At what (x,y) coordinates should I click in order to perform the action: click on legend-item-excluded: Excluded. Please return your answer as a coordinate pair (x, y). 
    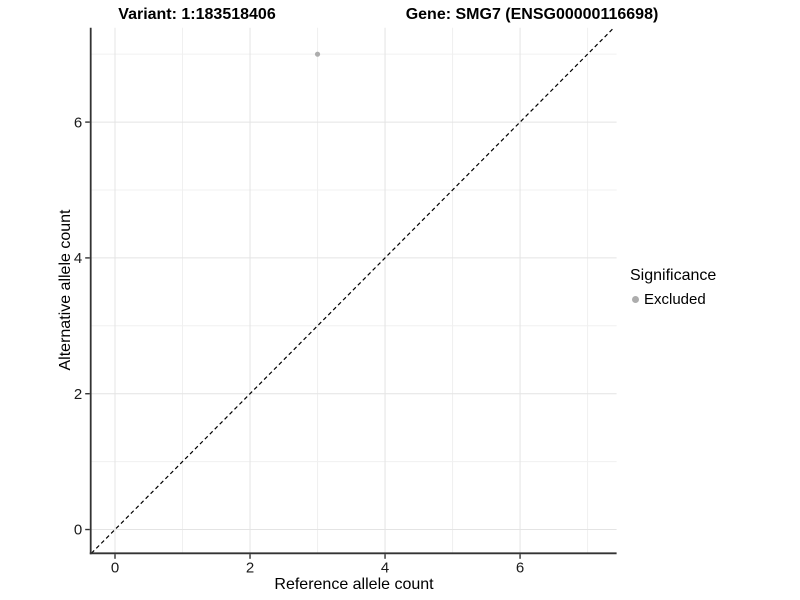
    Looking at the image, I should click on (673, 299).